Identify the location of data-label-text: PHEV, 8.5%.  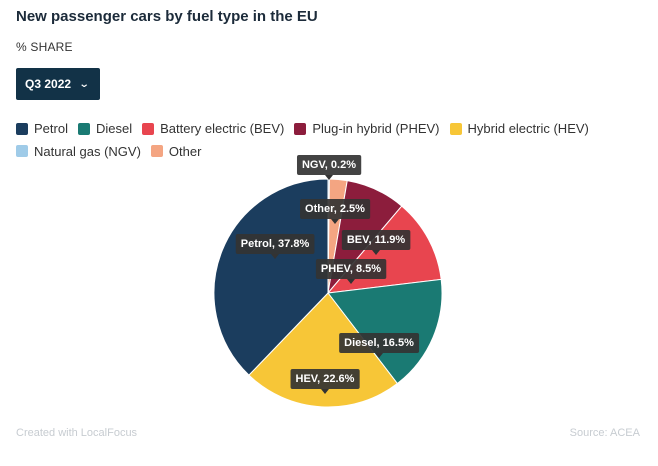
(351, 269).